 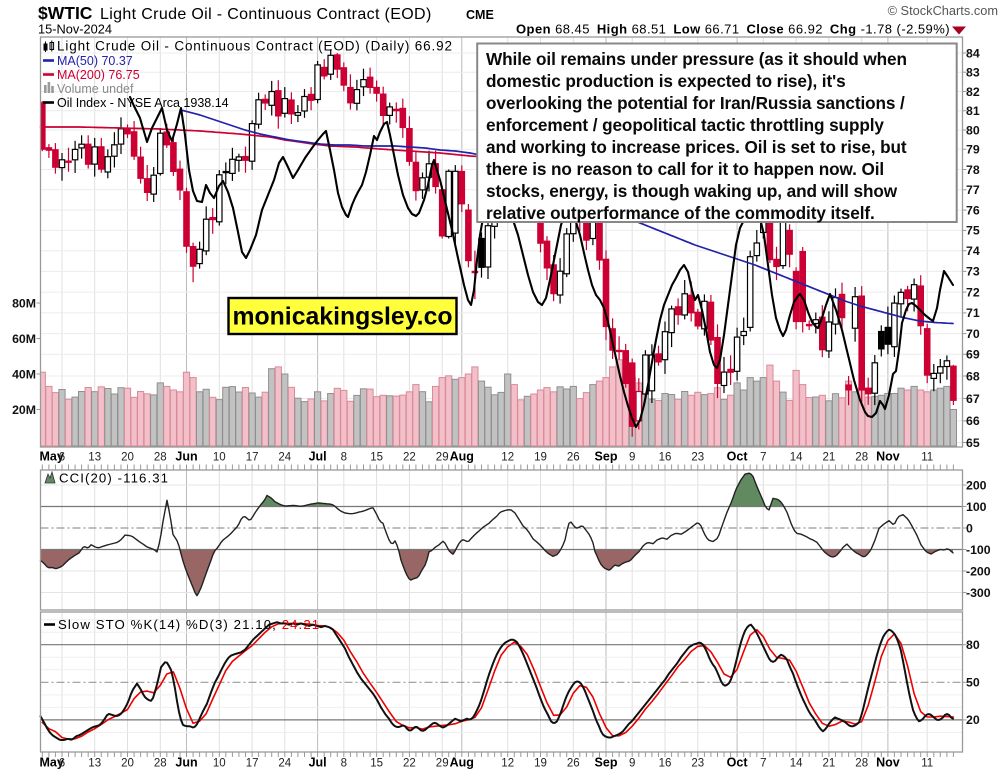 What do you see at coordinates (973, 355) in the screenshot?
I see `svg-text: 69` at bounding box center [973, 355].